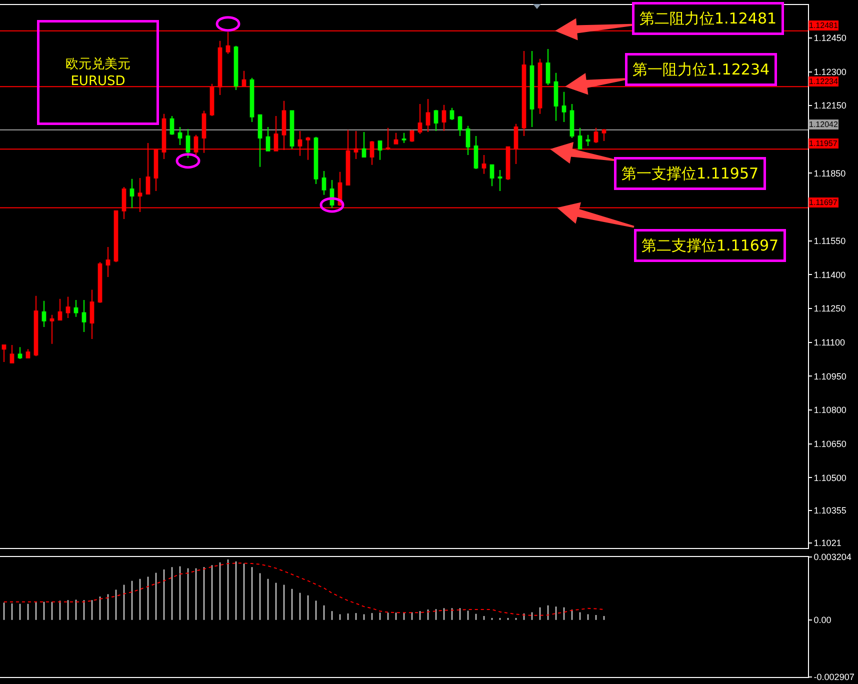 This screenshot has width=858, height=684. Describe the element at coordinates (823, 25) in the screenshot. I see `ref-line-label: 1.12481` at that location.